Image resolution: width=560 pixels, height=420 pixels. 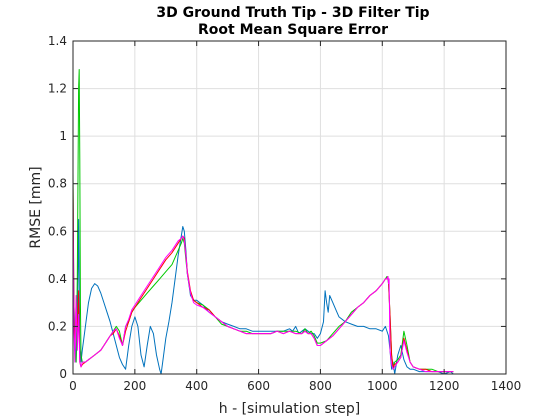 What do you see at coordinates (292, 13) in the screenshot?
I see `chart-title-line-1: 3D Ground Truth Tip - 3D Filter Tip` at bounding box center [292, 13].